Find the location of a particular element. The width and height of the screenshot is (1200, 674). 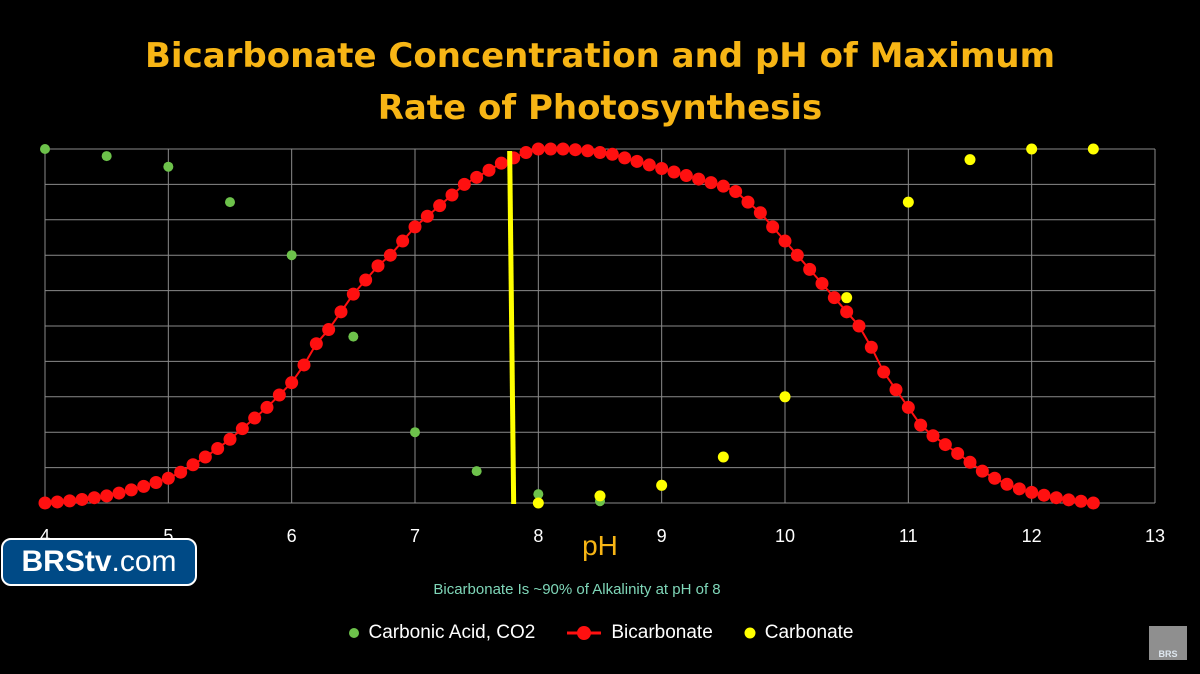

x-tick-label: 11 is located at coordinates (908, 536).